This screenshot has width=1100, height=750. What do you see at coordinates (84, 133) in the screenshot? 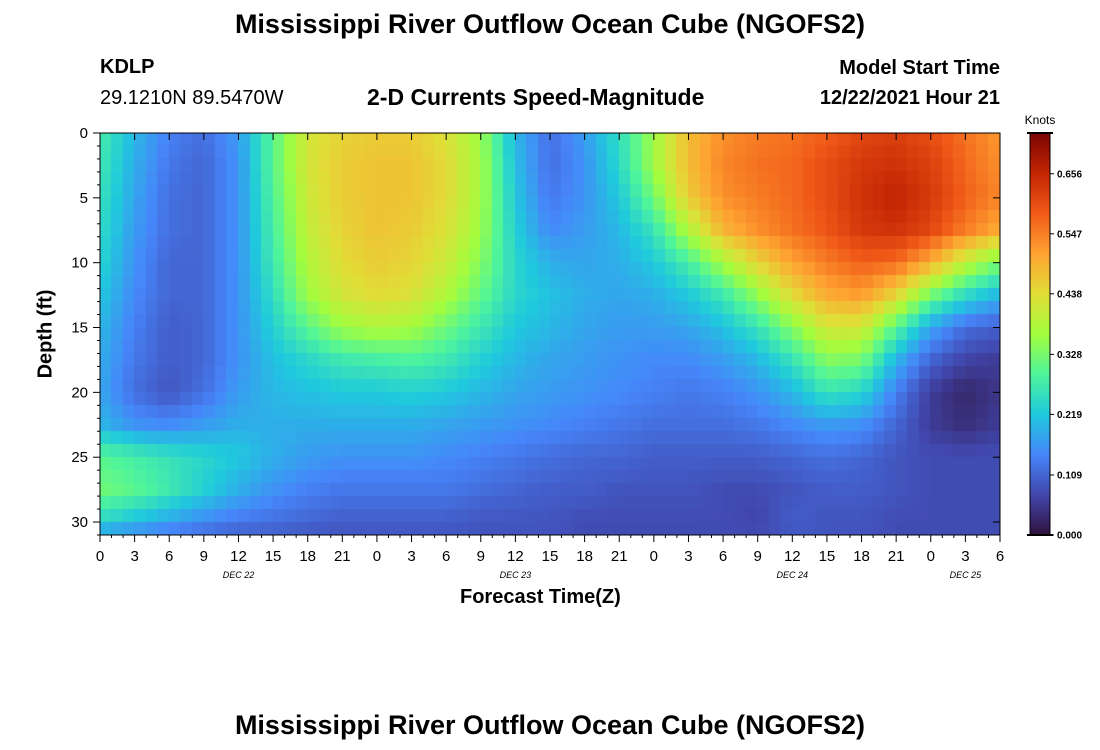
I see `y-tick-label: 0` at bounding box center [84, 133].